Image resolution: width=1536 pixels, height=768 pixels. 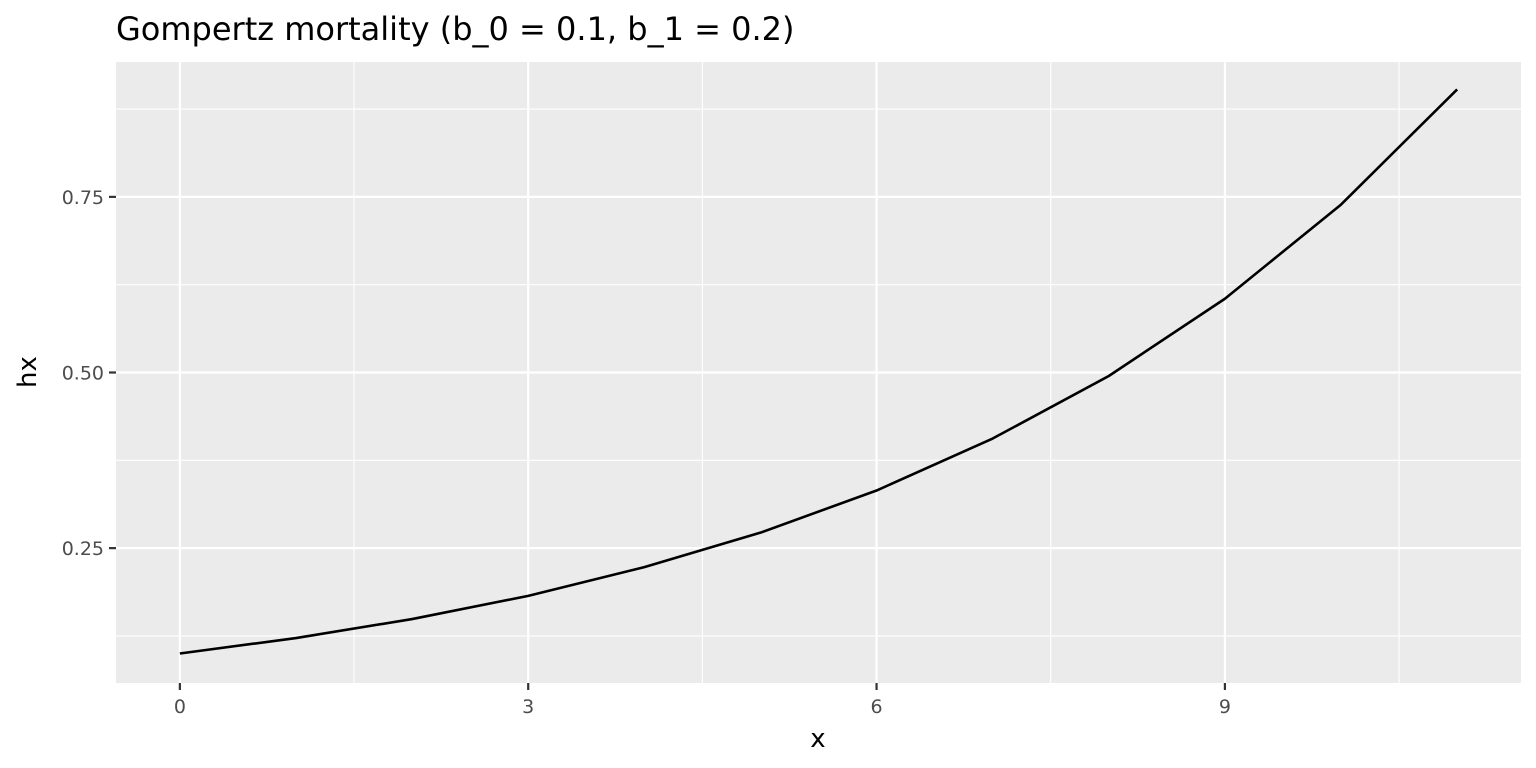 I want to click on y-tick-labels: 0.25 0.50 0.75, so click(x=83, y=373).